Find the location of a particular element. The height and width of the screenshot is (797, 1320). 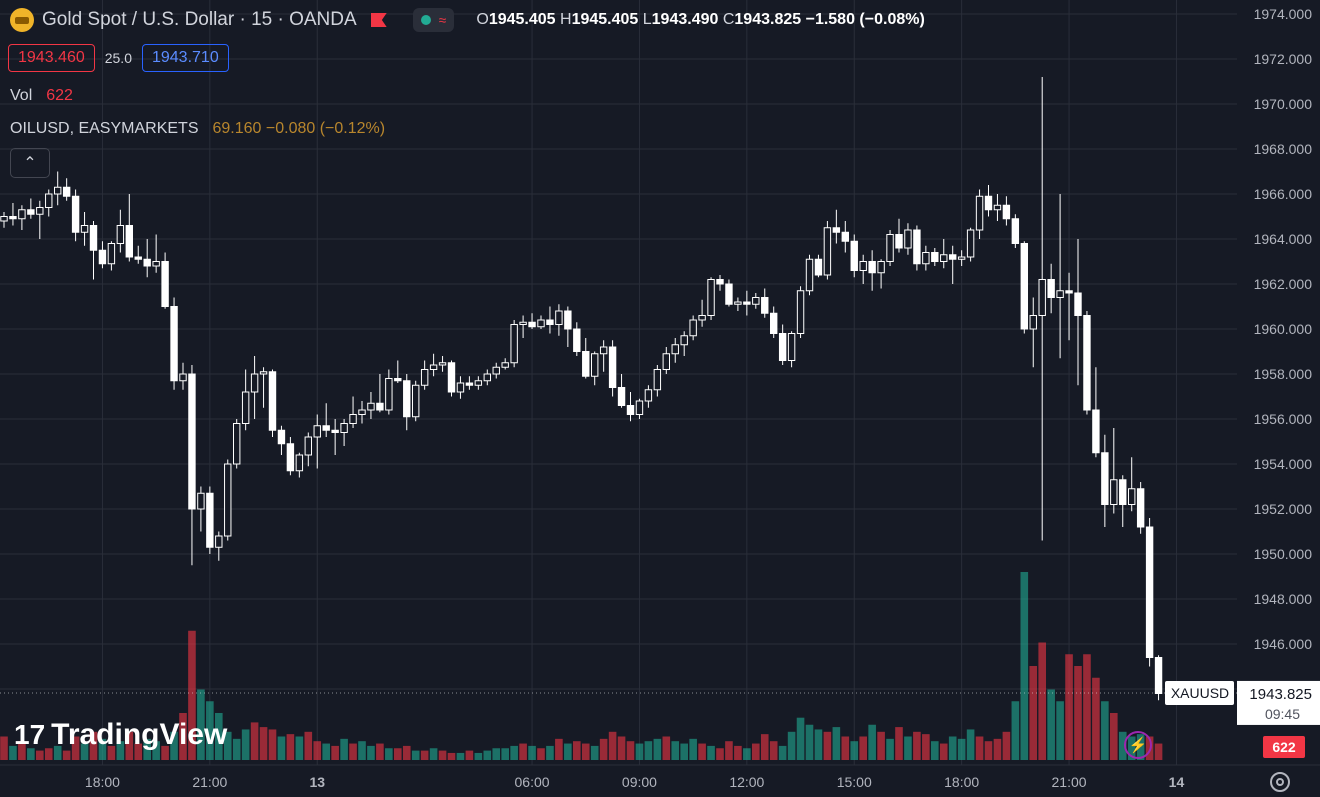

volume-legend: Vol 622 is located at coordinates (41, 96).